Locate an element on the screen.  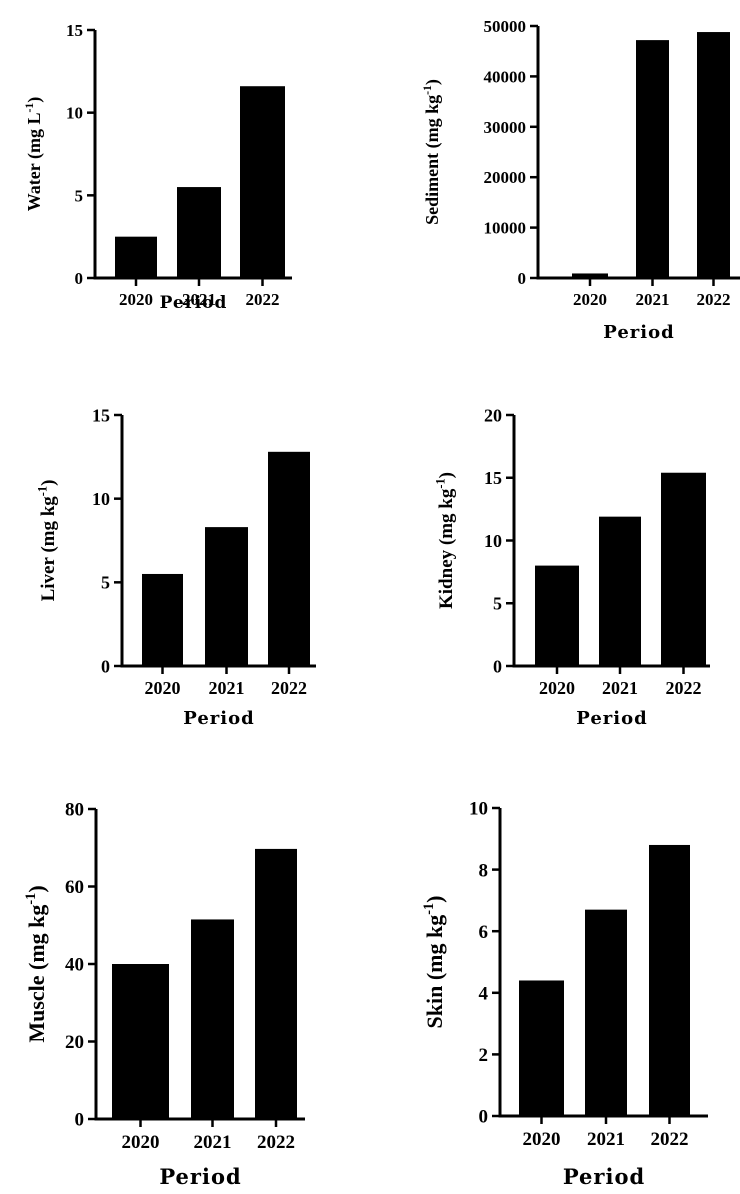
y-tick-label: 80 is located at coordinates (74, 810).